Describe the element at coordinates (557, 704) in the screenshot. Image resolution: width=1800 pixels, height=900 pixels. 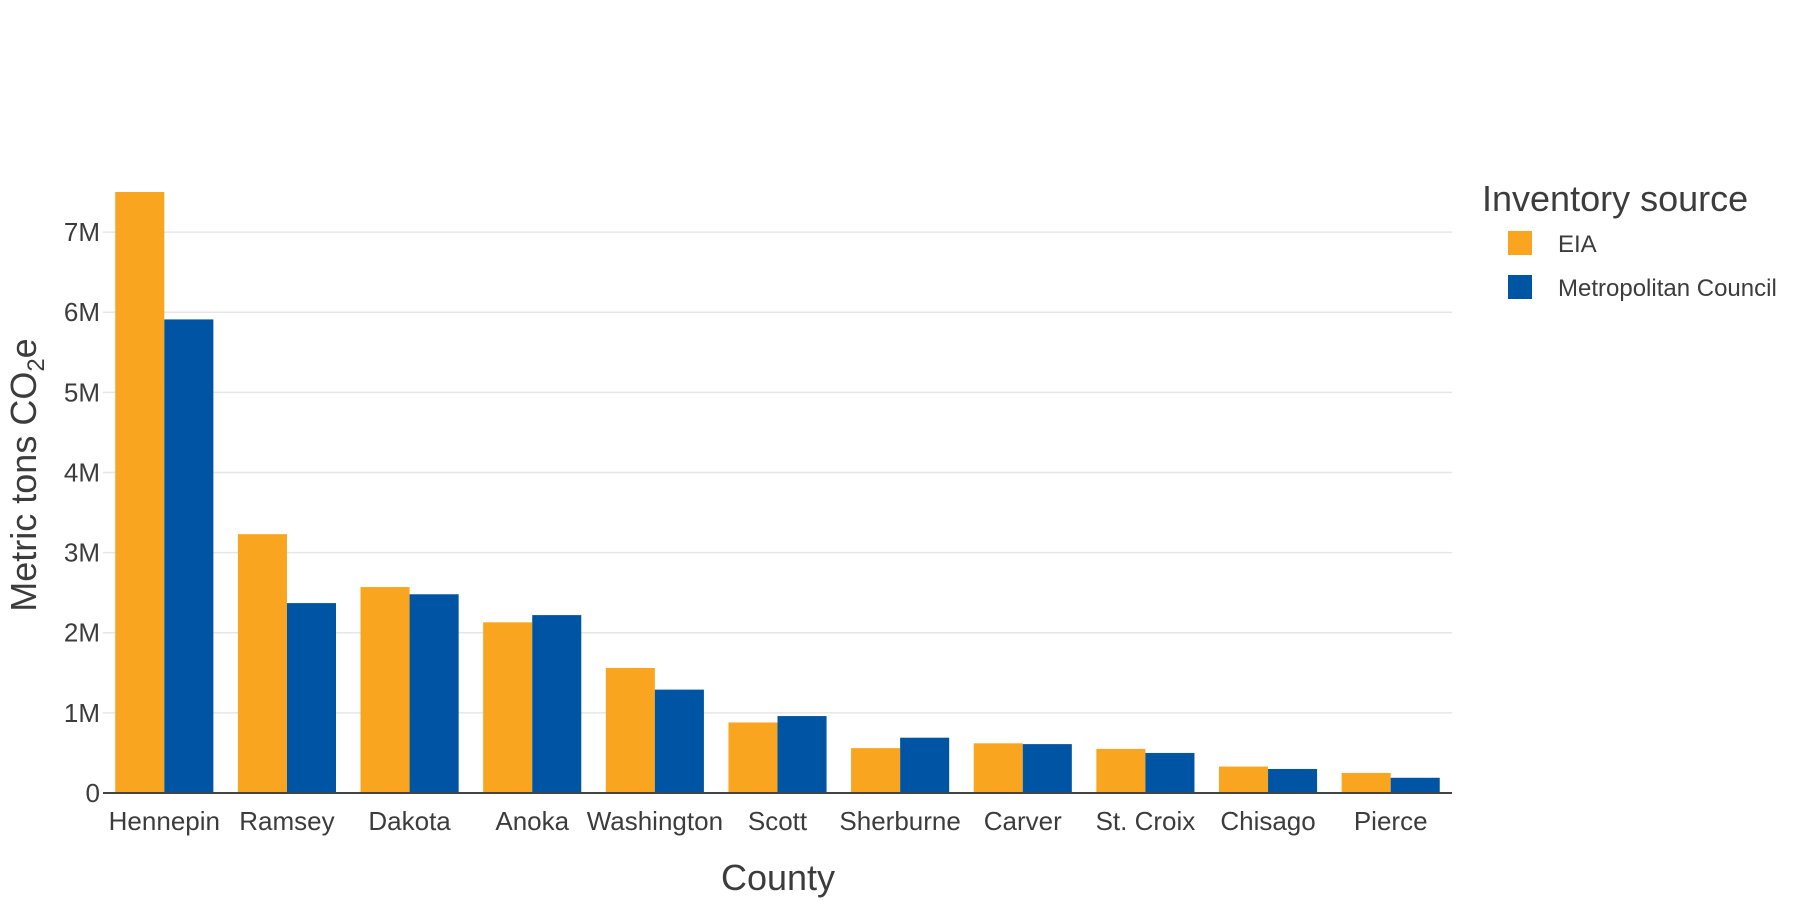
I see `bar-metropolitan-council-anoka` at that location.